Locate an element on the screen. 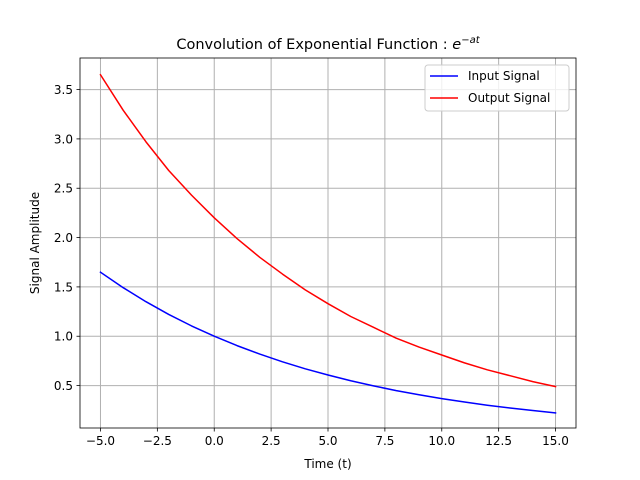 This screenshot has height=480, width=640. y-axis-label: Signal Amplitude is located at coordinates (35, 243).